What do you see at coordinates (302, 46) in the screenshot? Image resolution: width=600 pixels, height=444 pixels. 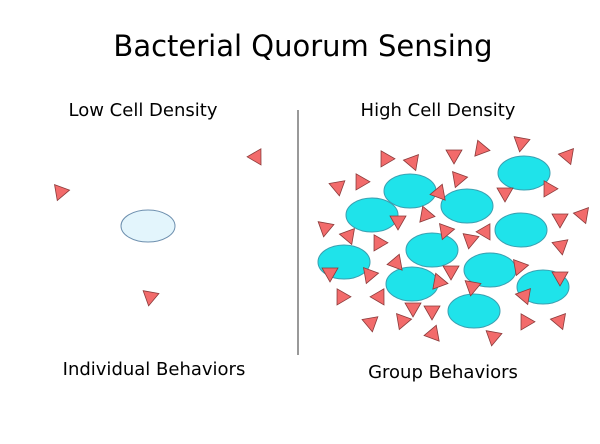 I see `title: Bacterial Quorum Sensing` at bounding box center [302, 46].